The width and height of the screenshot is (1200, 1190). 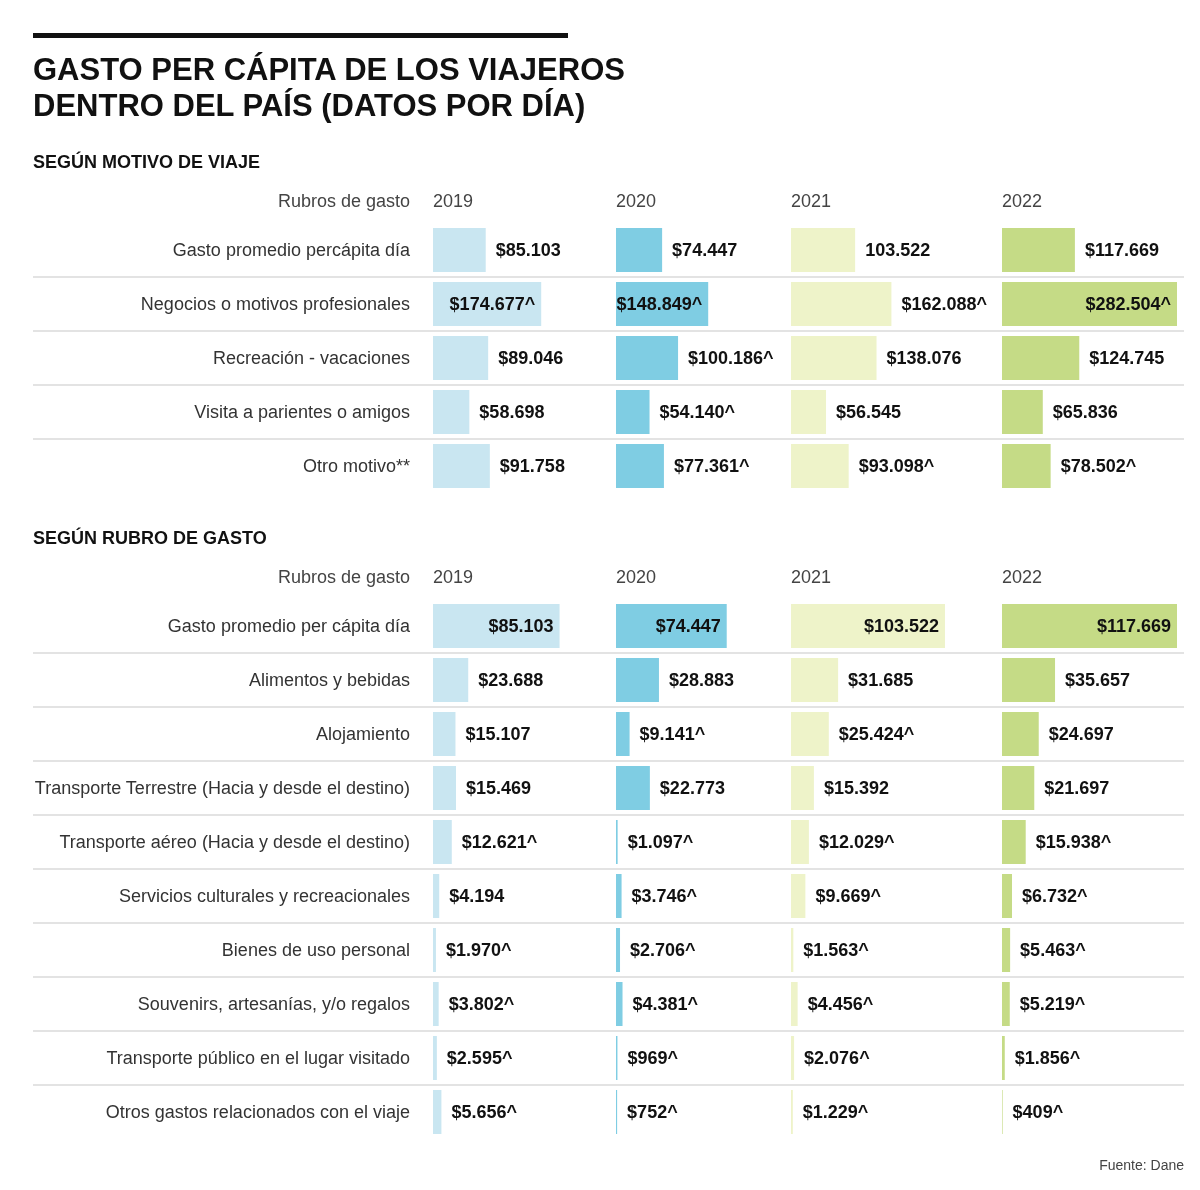 I want to click on data-label: $24.697, so click(x=1081, y=734).